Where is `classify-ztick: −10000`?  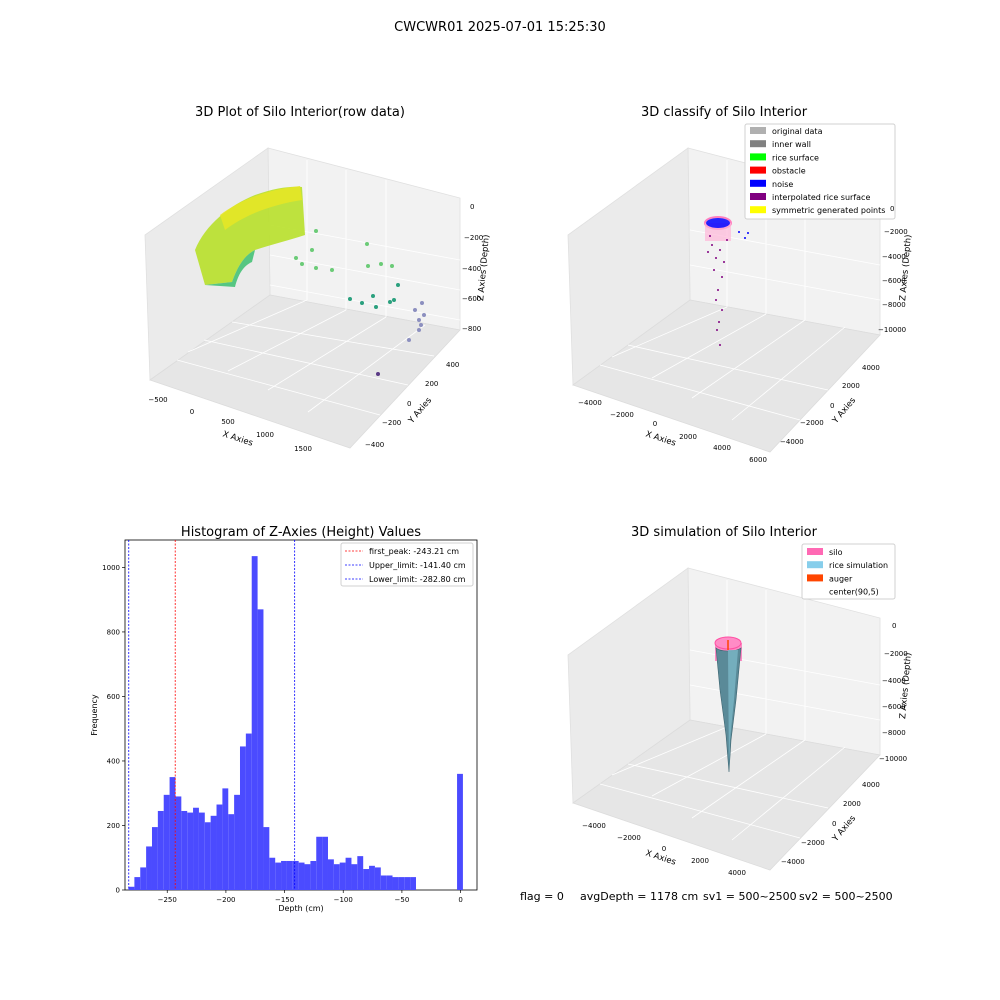 classify-ztick: −10000 is located at coordinates (892, 330).